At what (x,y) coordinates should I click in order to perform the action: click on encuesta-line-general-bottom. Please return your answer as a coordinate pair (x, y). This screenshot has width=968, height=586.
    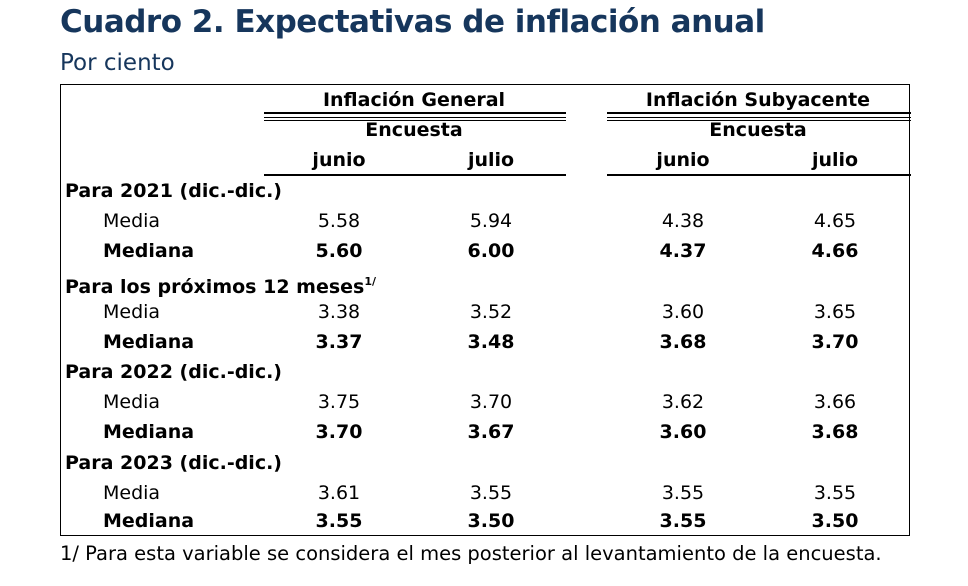
    Looking at the image, I should click on (415, 121).